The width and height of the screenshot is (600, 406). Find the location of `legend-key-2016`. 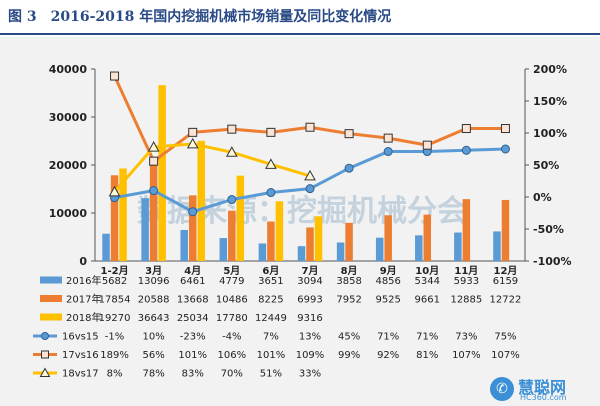

legend-key-2016 is located at coordinates (51, 280).